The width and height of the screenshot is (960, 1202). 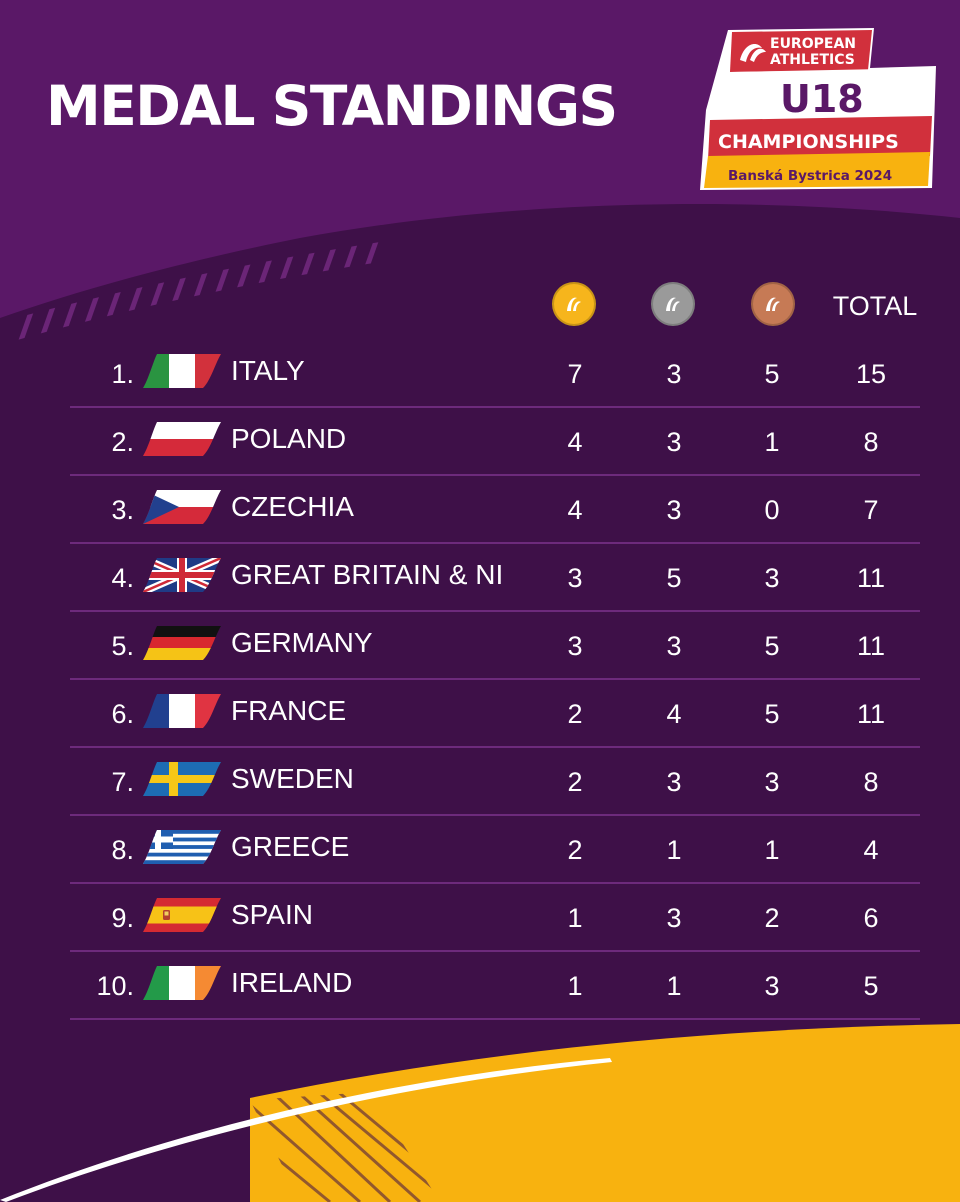 I want to click on silver-count: 5, so click(x=674, y=578).